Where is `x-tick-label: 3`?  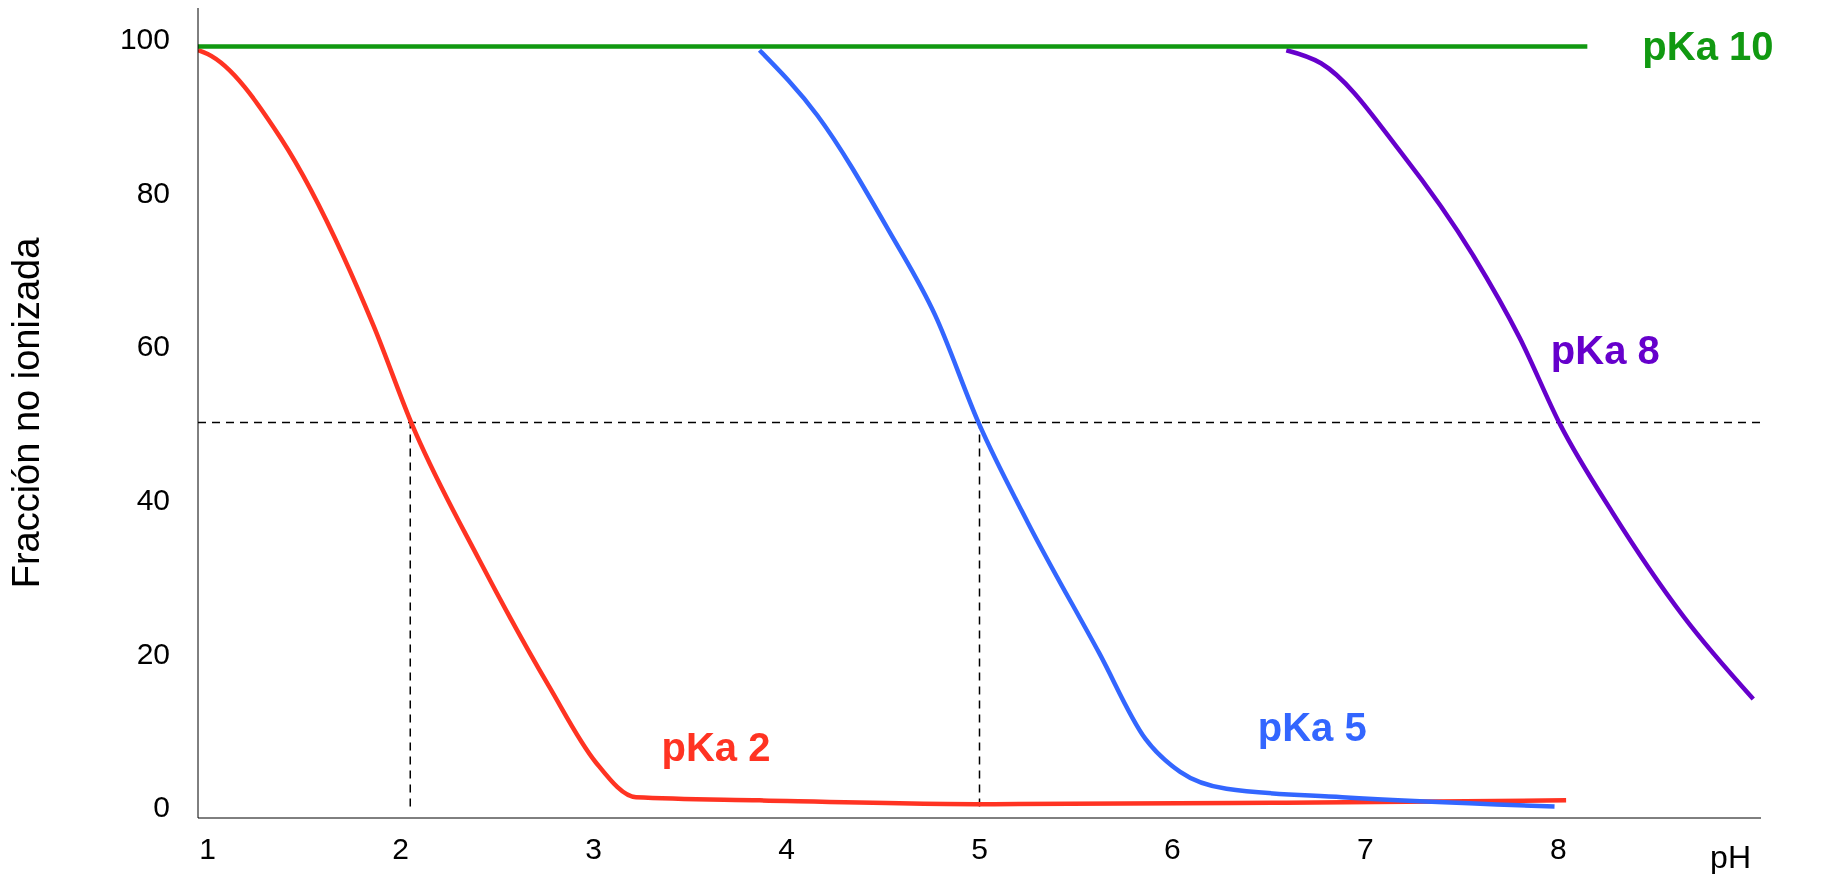 x-tick-label: 3 is located at coordinates (593, 849).